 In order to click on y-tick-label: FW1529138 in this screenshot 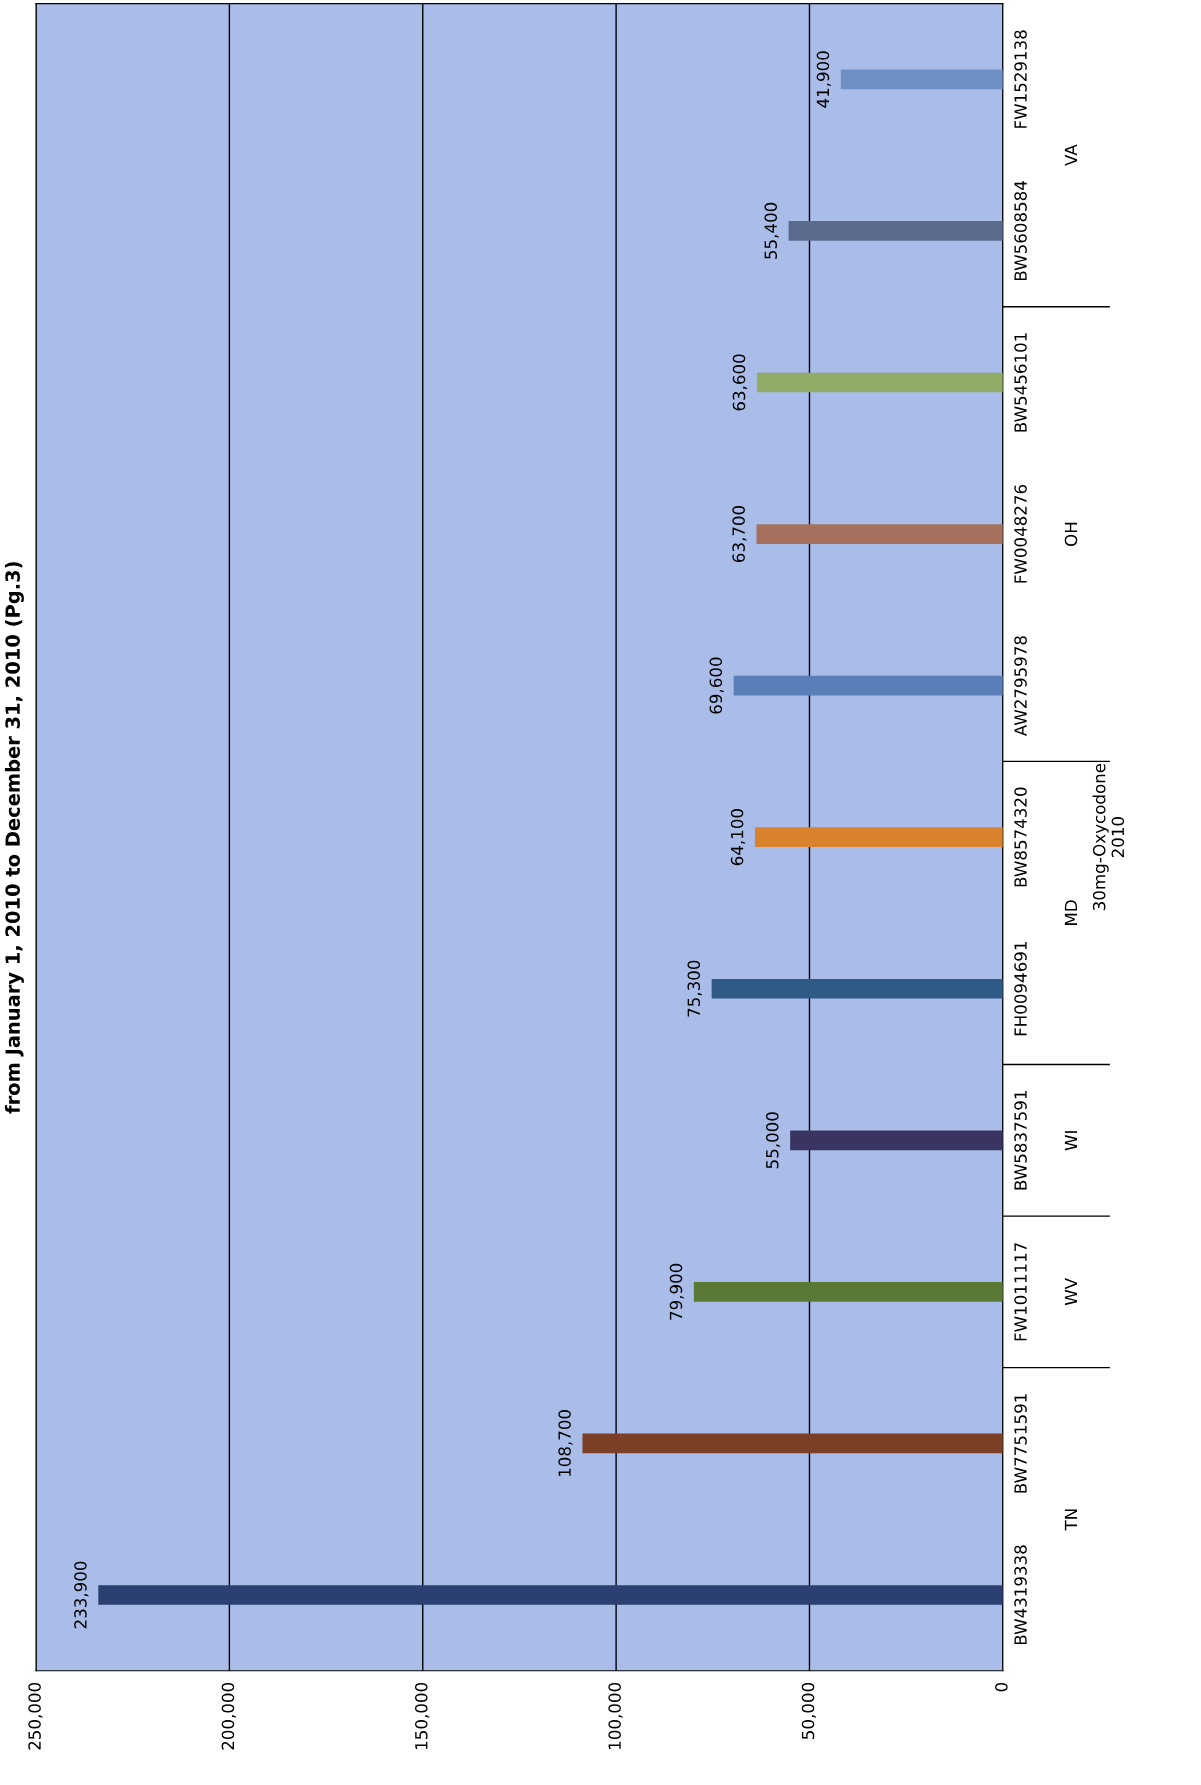, I will do `click(1020, 79)`.